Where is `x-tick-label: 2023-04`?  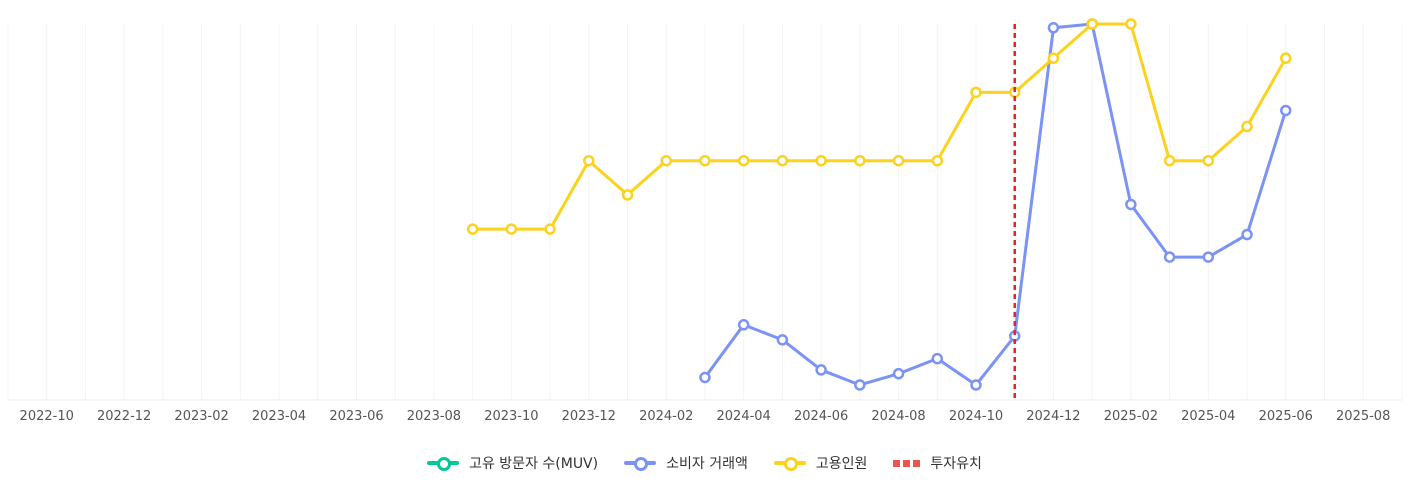 x-tick-label: 2023-04 is located at coordinates (279, 416).